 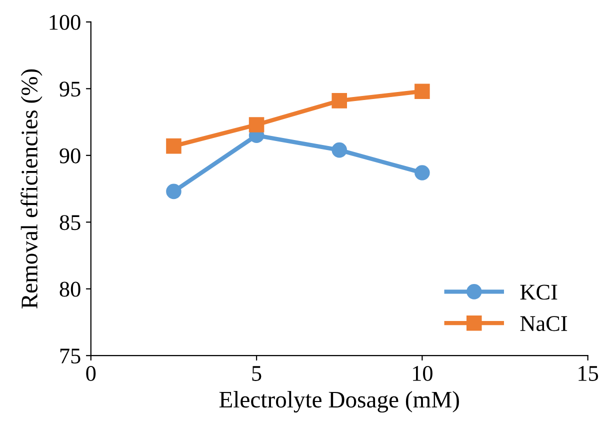 I want to click on y-tick-label: 85, so click(x=70, y=222).